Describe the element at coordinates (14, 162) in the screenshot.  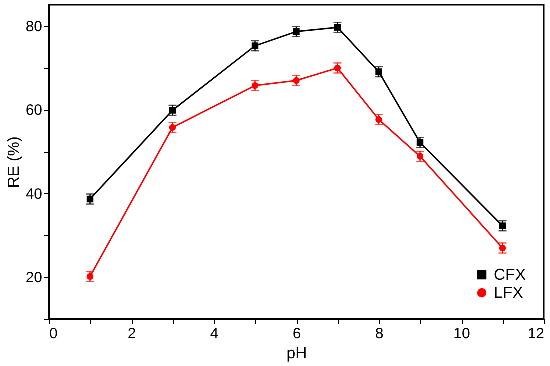
I see `y-axis-title: RE (%)` at that location.